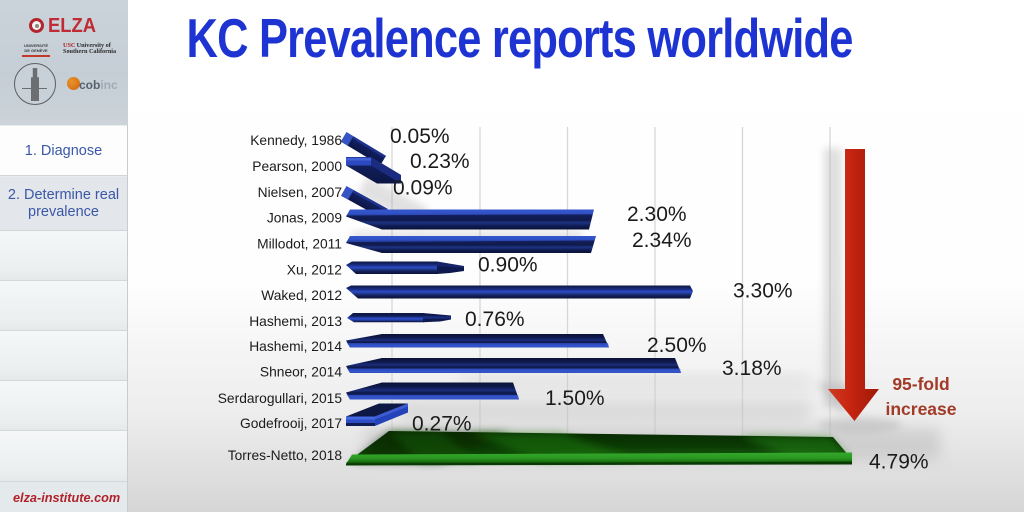 The height and width of the screenshot is (512, 1024). What do you see at coordinates (495, 319) in the screenshot?
I see `svg-text: 0.76%` at bounding box center [495, 319].